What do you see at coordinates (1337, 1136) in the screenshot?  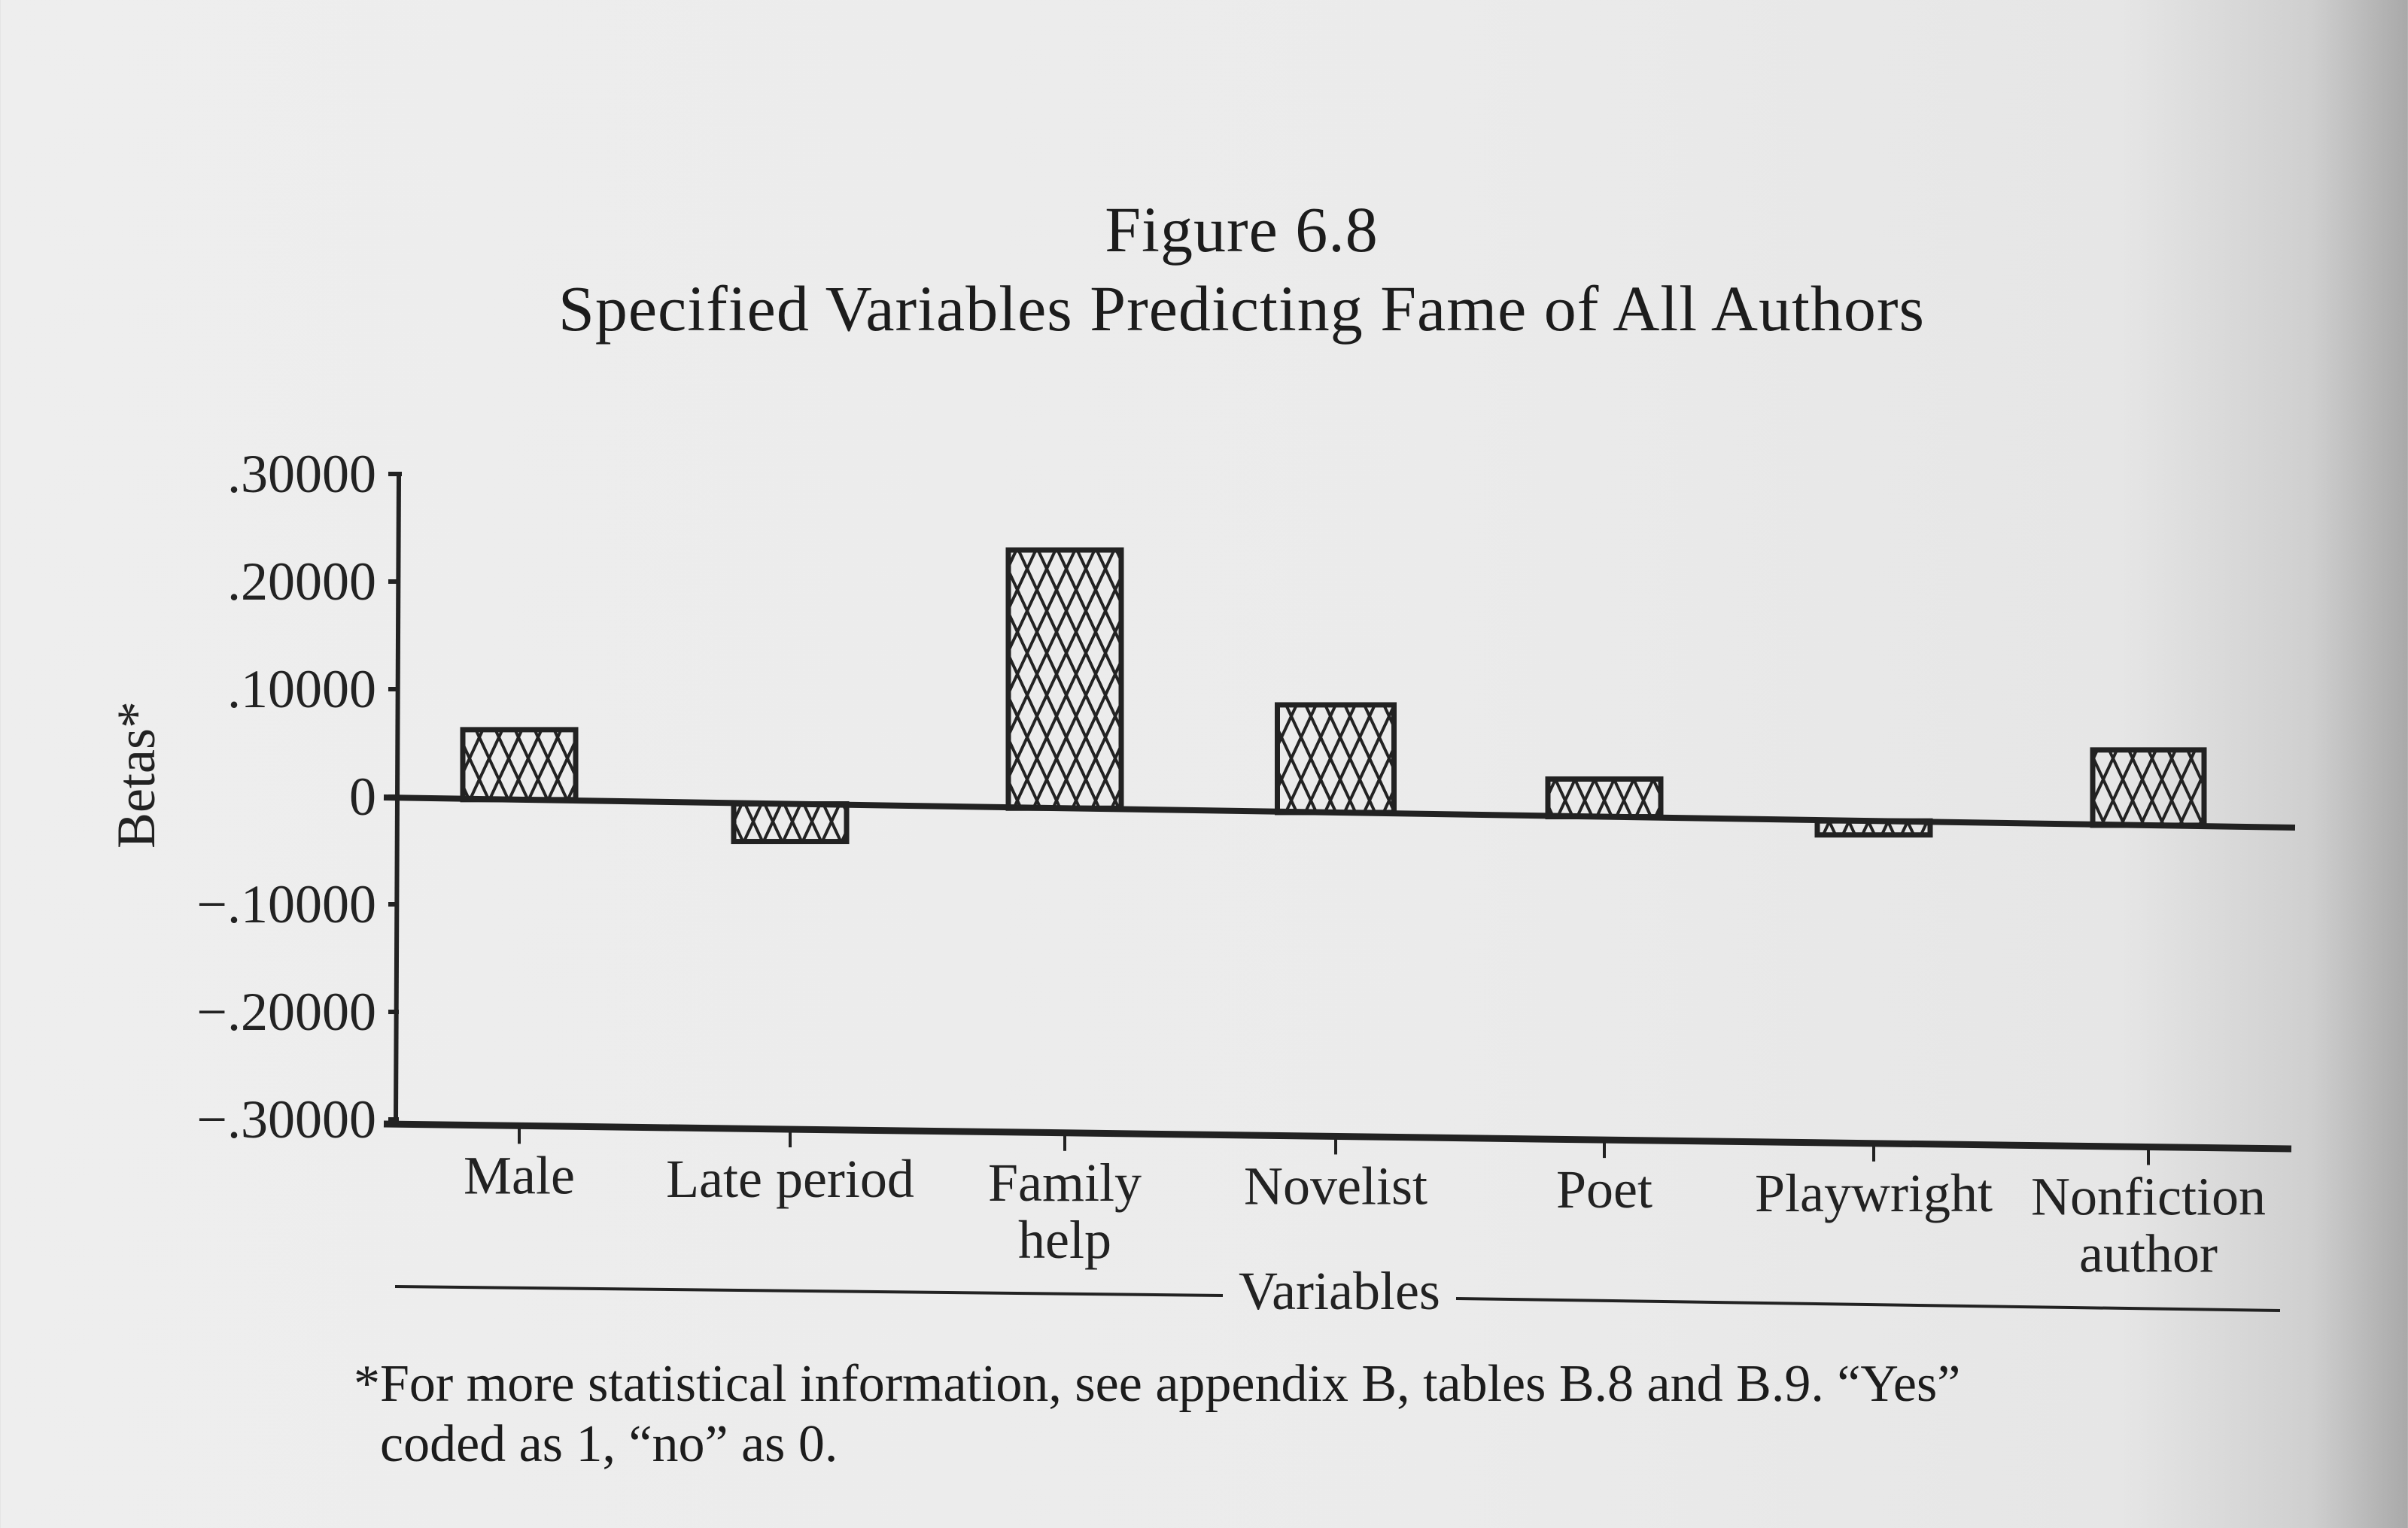 I see `x-axis` at bounding box center [1337, 1136].